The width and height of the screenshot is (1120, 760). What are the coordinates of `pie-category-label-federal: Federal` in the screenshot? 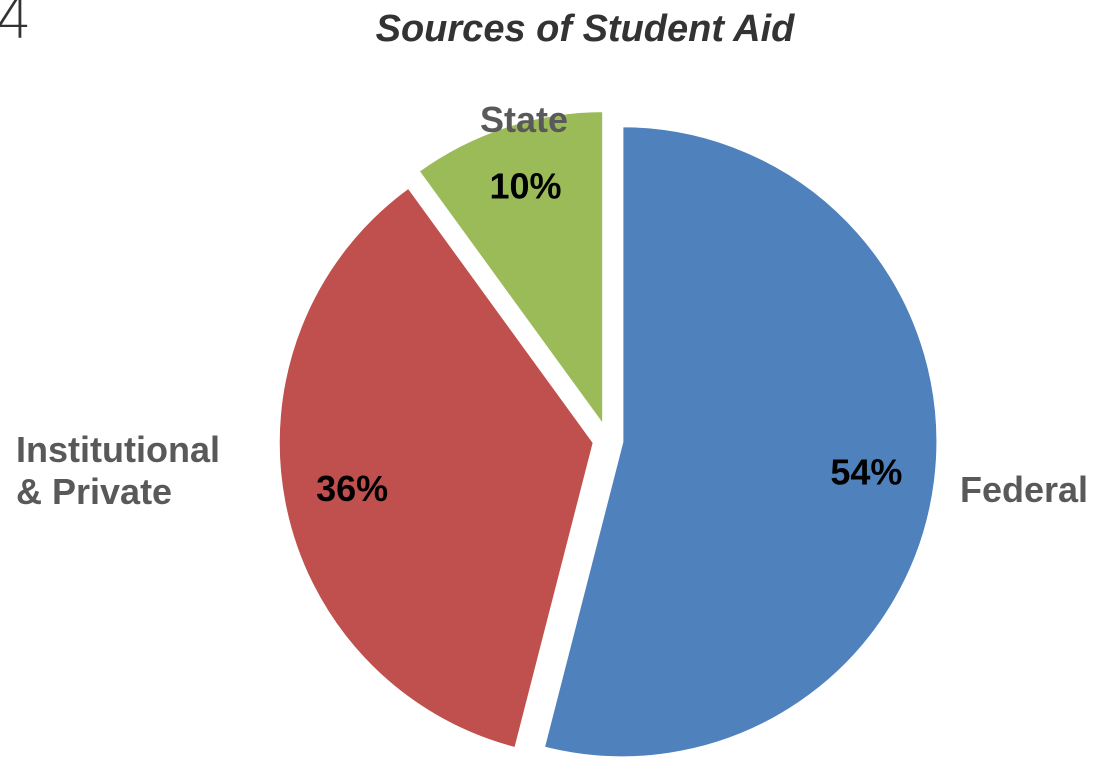 It's located at (1024, 489).